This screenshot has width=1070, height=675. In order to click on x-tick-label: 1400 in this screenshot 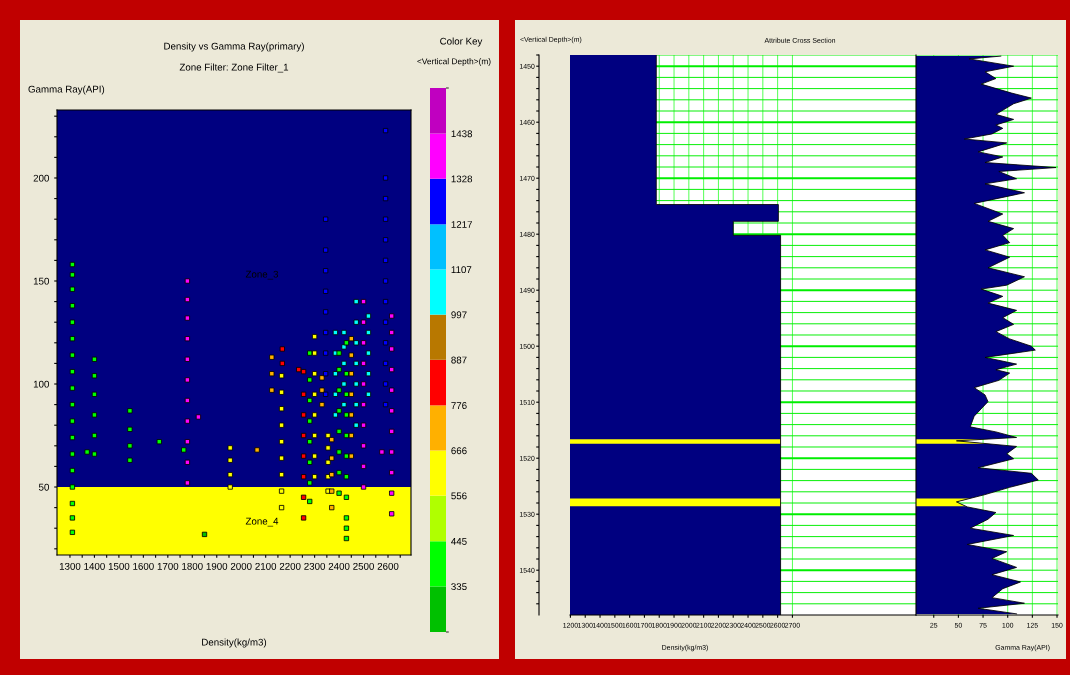, I will do `click(94, 566)`.